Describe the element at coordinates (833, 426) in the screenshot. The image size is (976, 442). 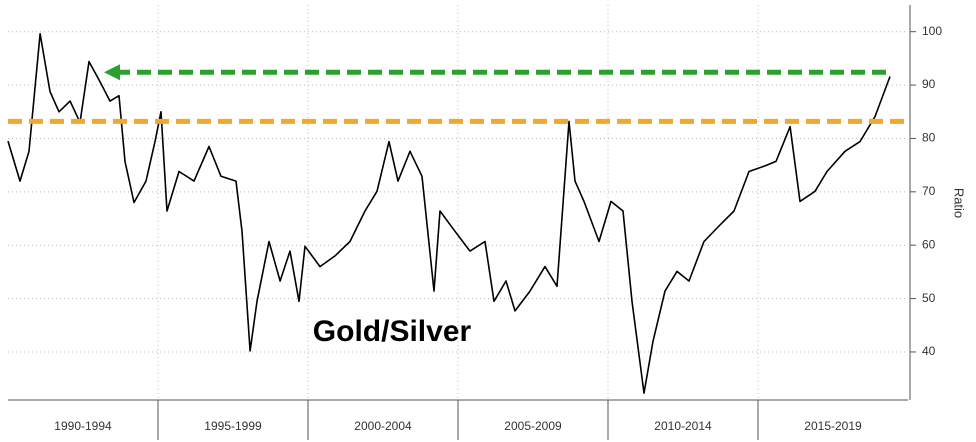
I see `x-tick-label: 2015-2019` at that location.